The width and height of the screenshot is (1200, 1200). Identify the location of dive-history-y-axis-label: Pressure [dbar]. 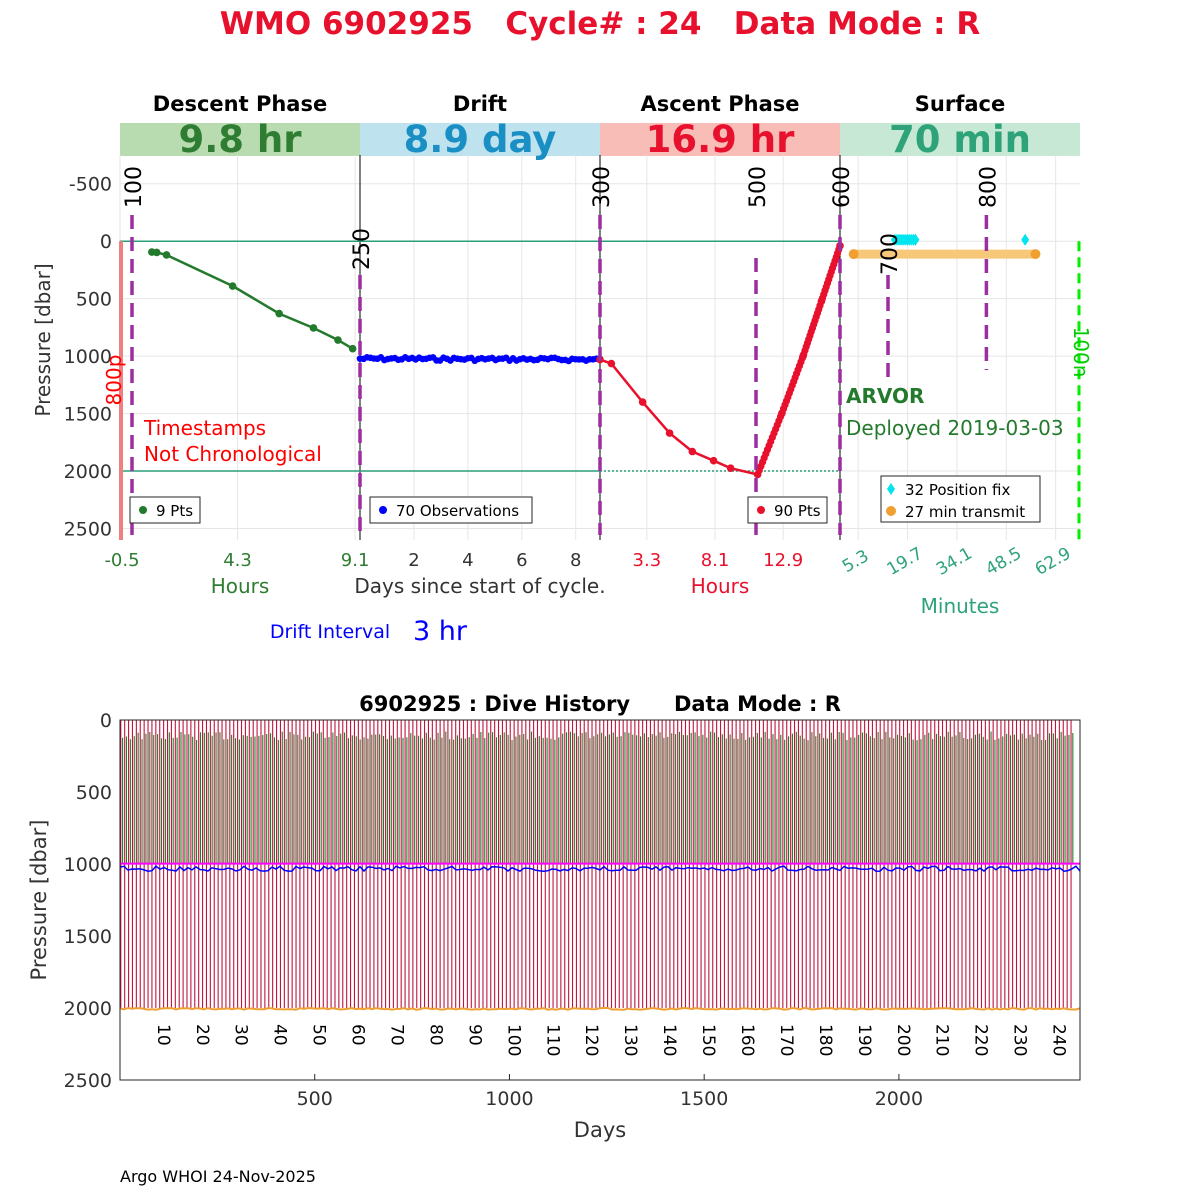
(39, 900).